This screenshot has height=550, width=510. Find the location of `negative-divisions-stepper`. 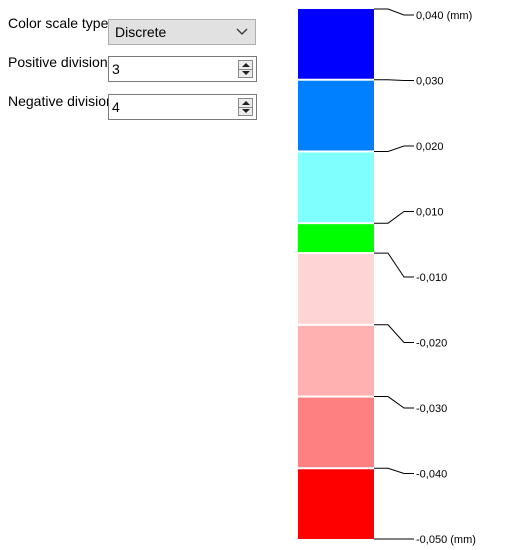

negative-divisions-stepper is located at coordinates (245, 107).